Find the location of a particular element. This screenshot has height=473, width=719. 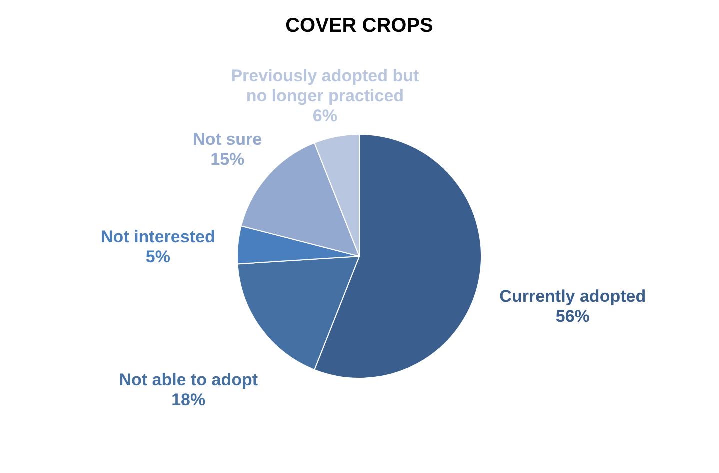

slice-label: Currently adopted is located at coordinates (573, 296).